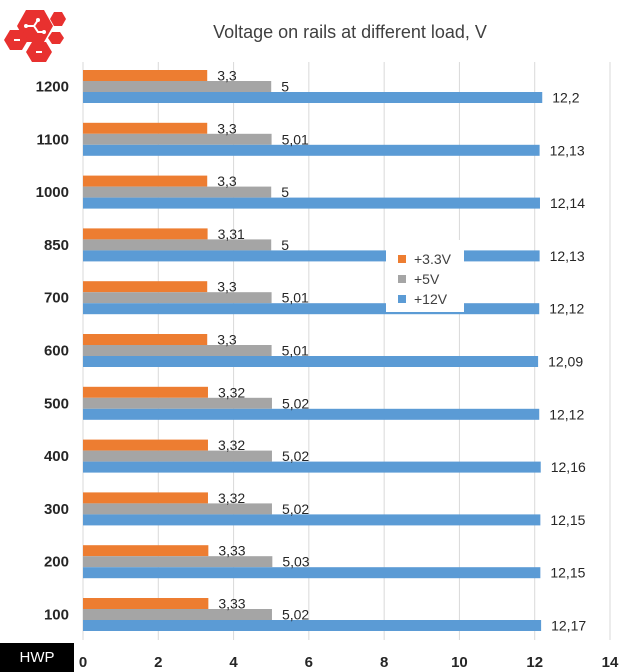 This screenshot has width=642, height=672. Describe the element at coordinates (350, 32) in the screenshot. I see `chart-title: Voltage on rails at different load, V` at that location.